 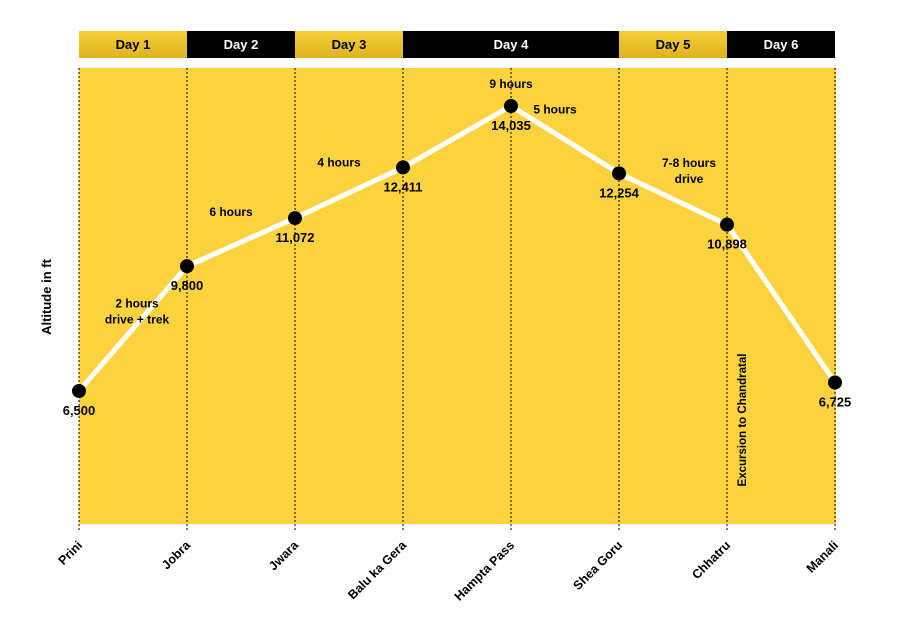 I want to click on day-band-day-5-label: Day 5, so click(x=673, y=44).